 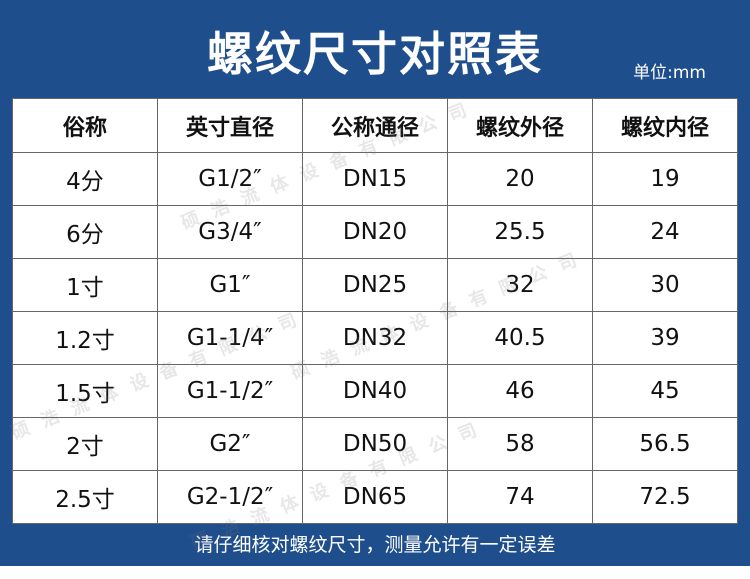 I want to click on column-header: 俗称, so click(x=85, y=125).